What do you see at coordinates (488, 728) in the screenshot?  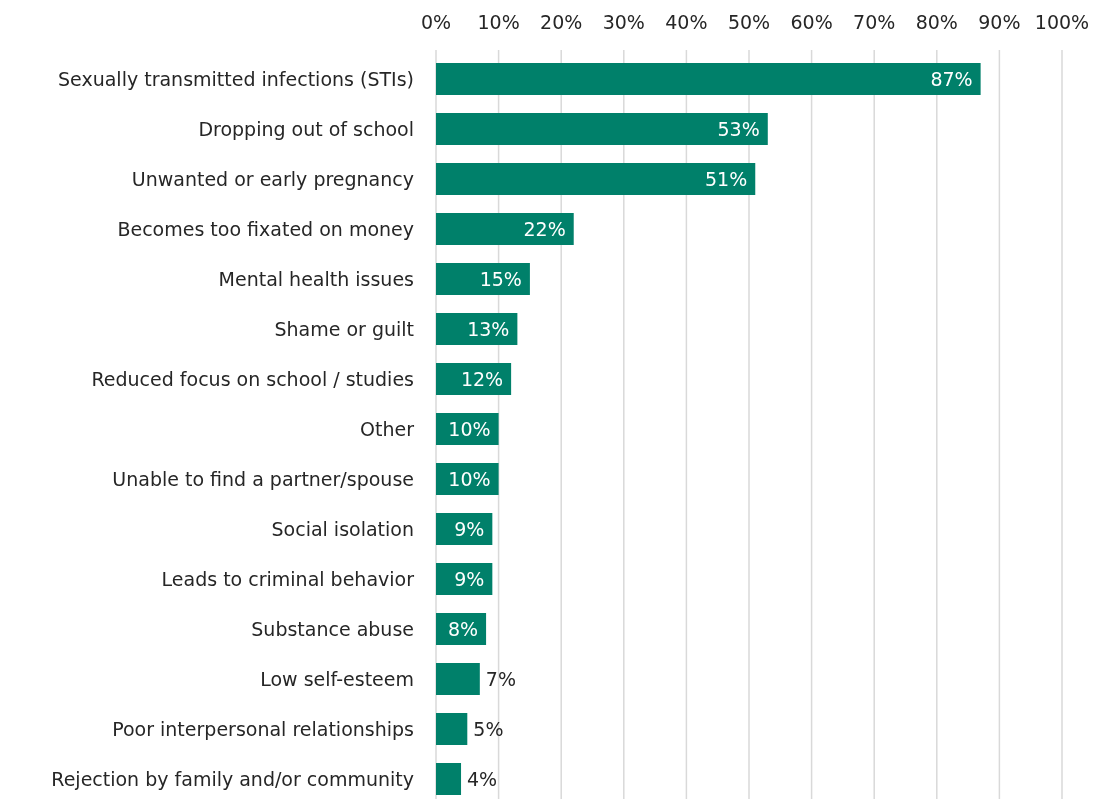 I see `data-label: 5%` at bounding box center [488, 728].